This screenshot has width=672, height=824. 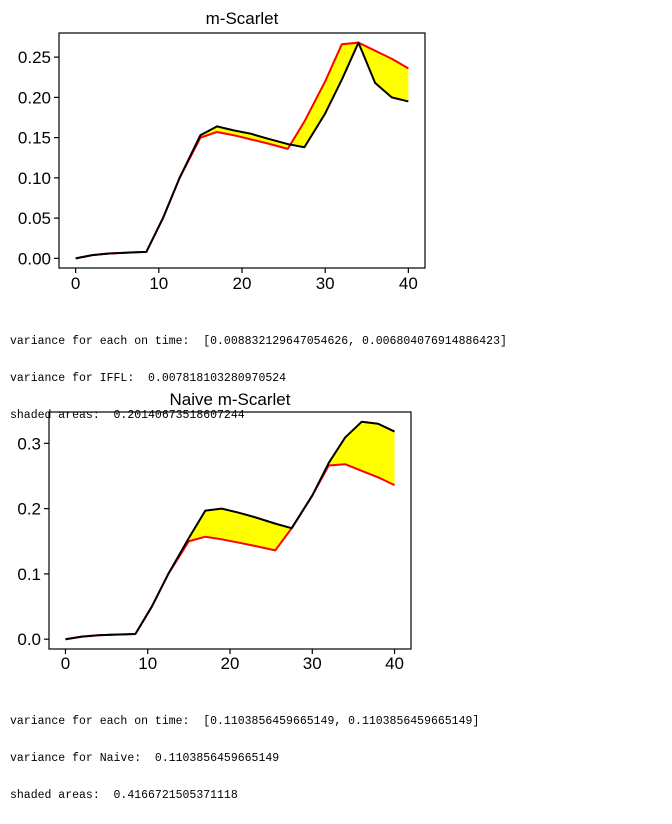 What do you see at coordinates (29, 443) in the screenshot?
I see `y-tick-label: 0.3` at bounding box center [29, 443].